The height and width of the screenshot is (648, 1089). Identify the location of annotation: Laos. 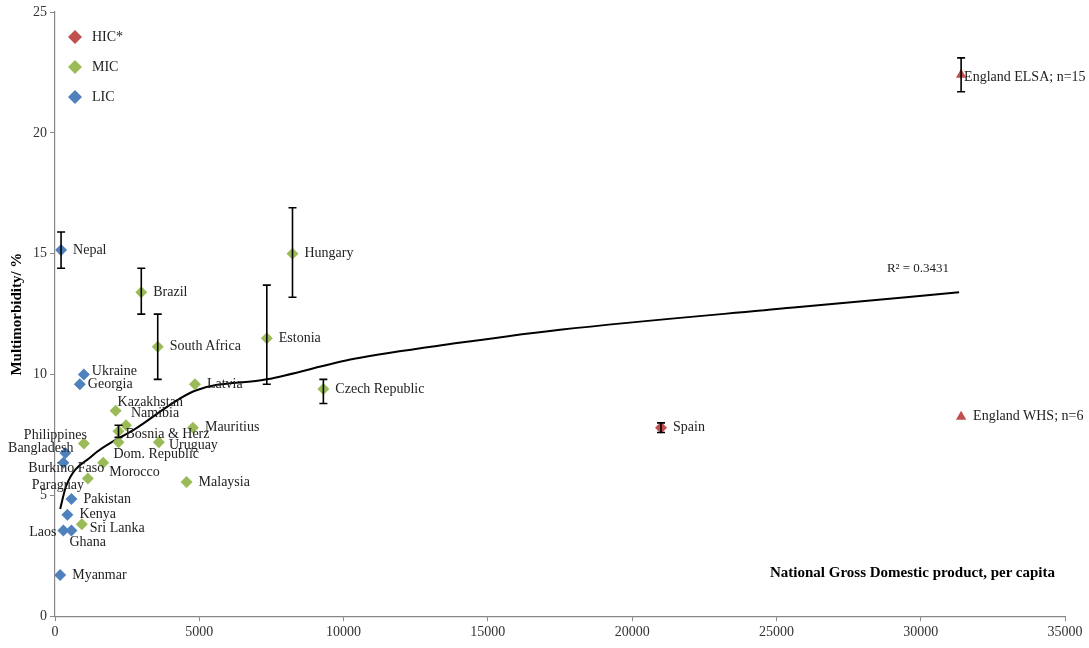
(43, 532).